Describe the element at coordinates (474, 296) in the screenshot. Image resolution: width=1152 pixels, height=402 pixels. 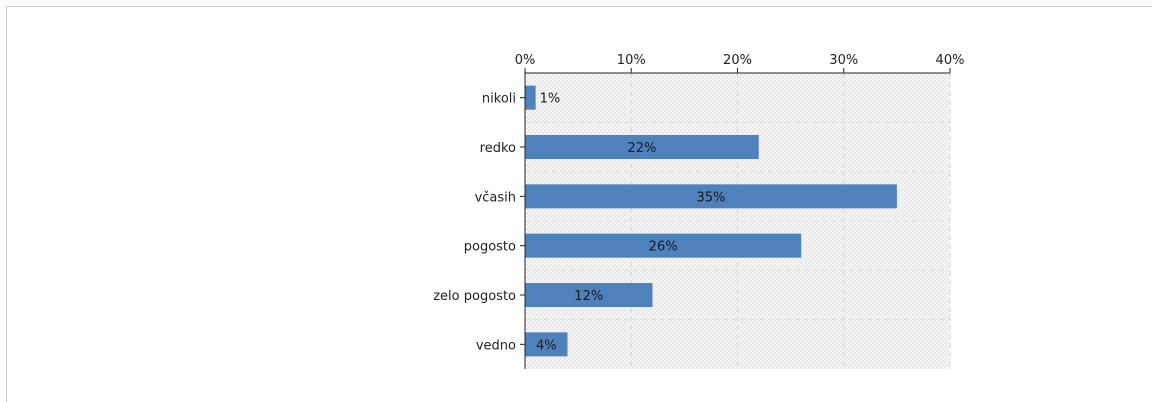
I see `category-label: zelo pogosto` at that location.